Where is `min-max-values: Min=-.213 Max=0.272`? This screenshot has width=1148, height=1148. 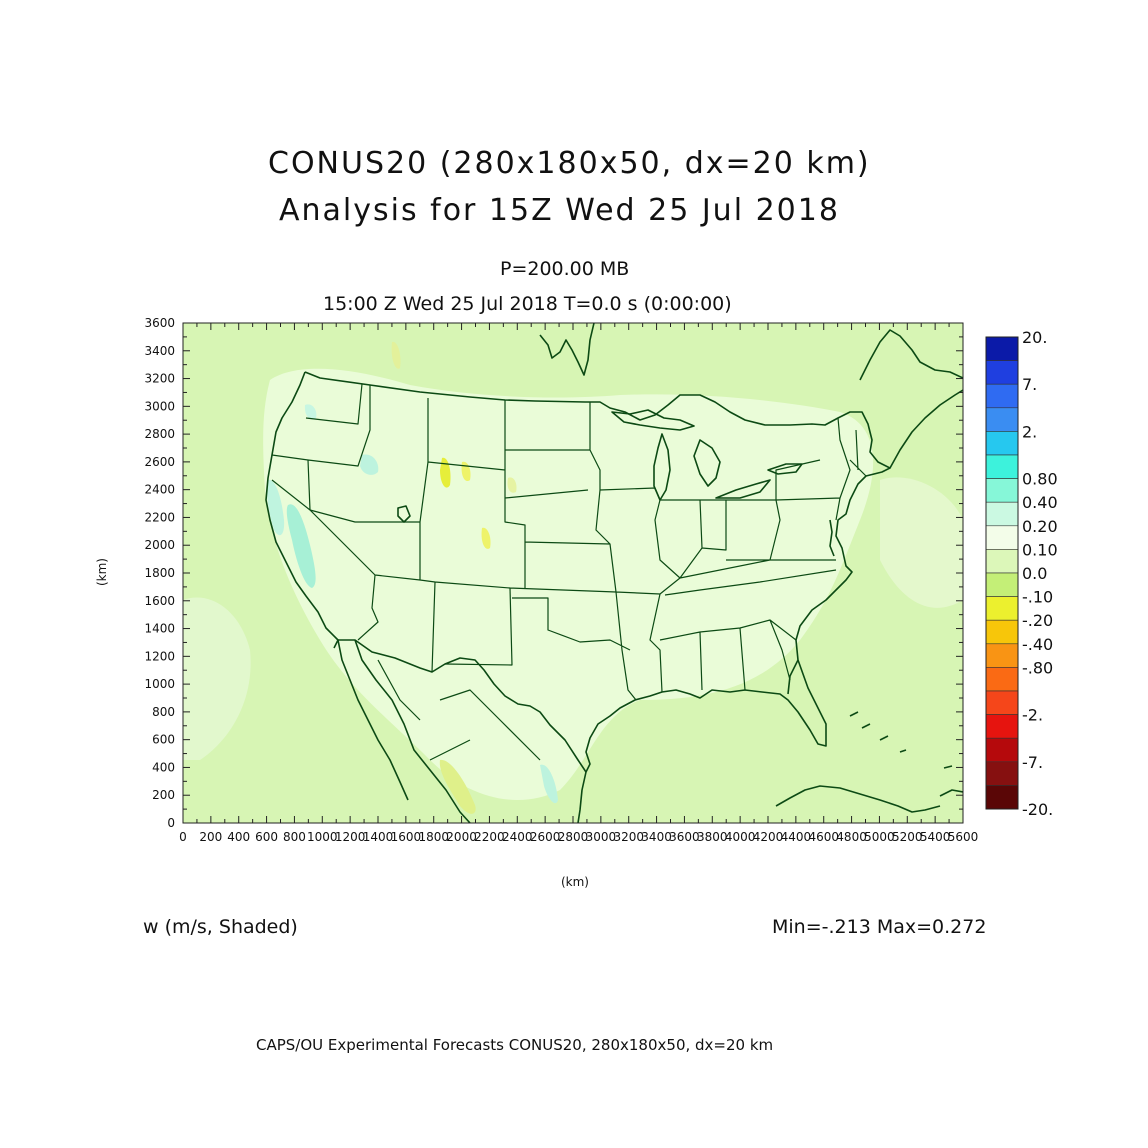 min-max-values: Min=-.213 Max=0.272 is located at coordinates (879, 927).